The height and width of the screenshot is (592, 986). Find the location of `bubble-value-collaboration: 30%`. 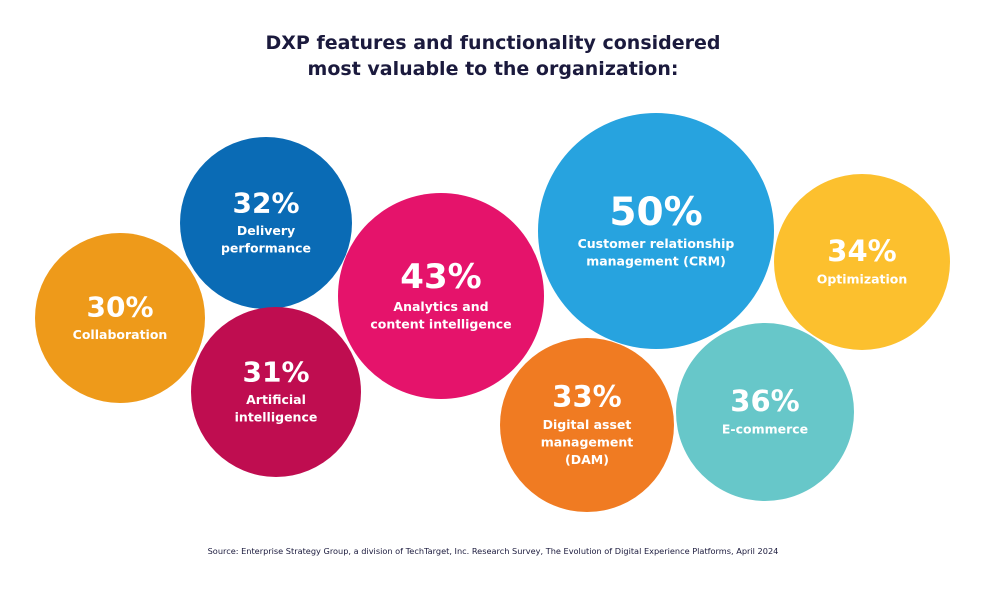

bubble-value-collaboration: 30% is located at coordinates (119, 306).